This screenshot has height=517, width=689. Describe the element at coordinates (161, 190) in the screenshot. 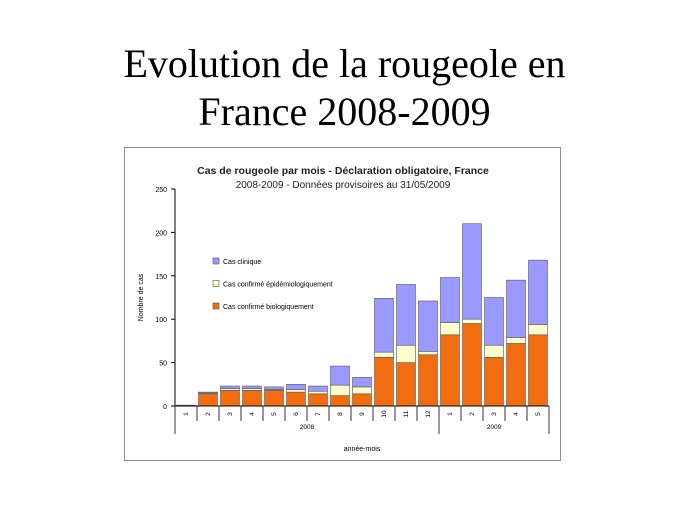

I see `y-tick-label: 250` at that location.